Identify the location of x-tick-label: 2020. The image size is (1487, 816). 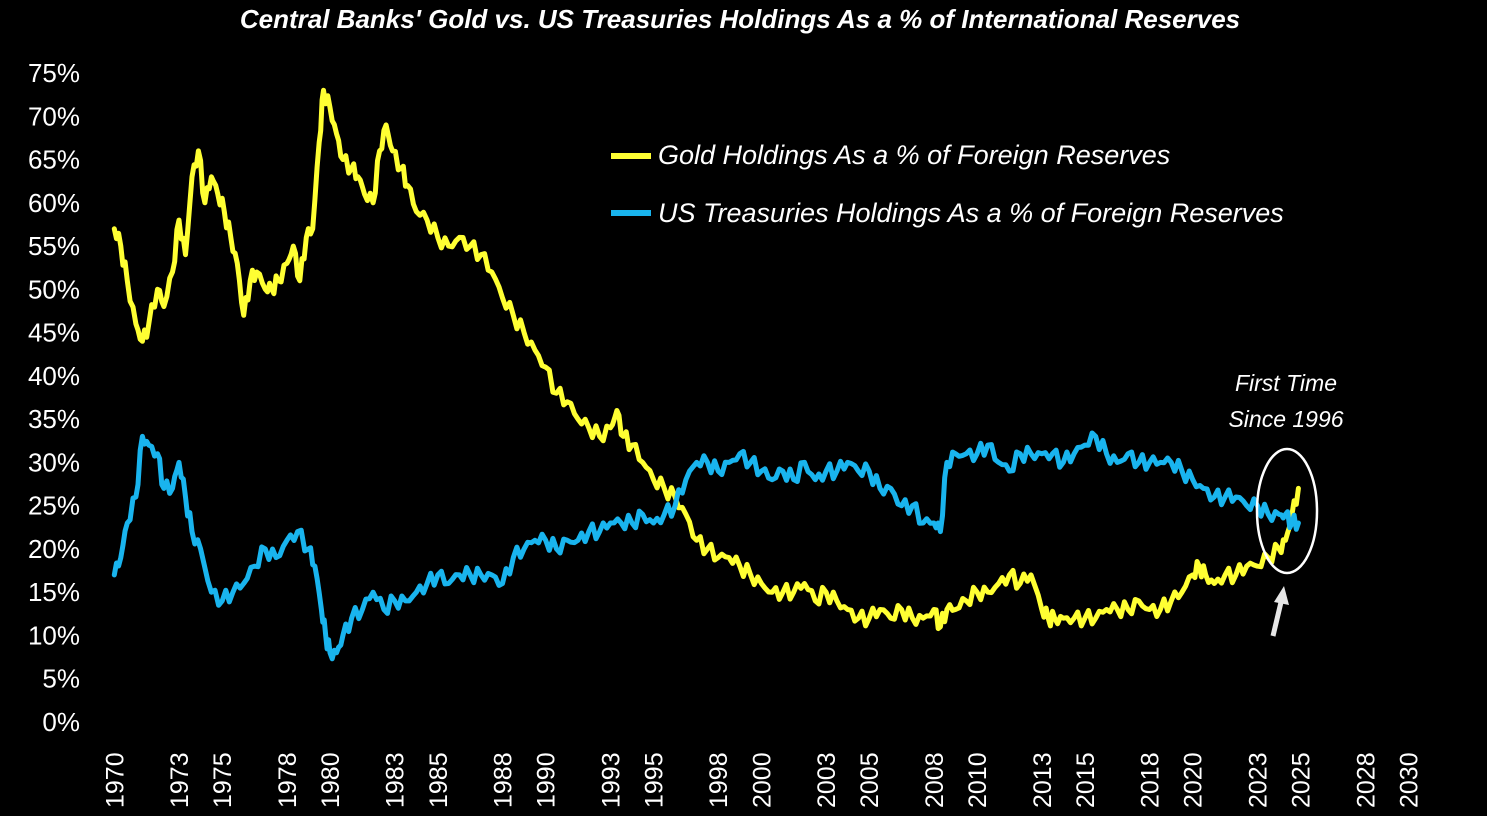
(1194, 780).